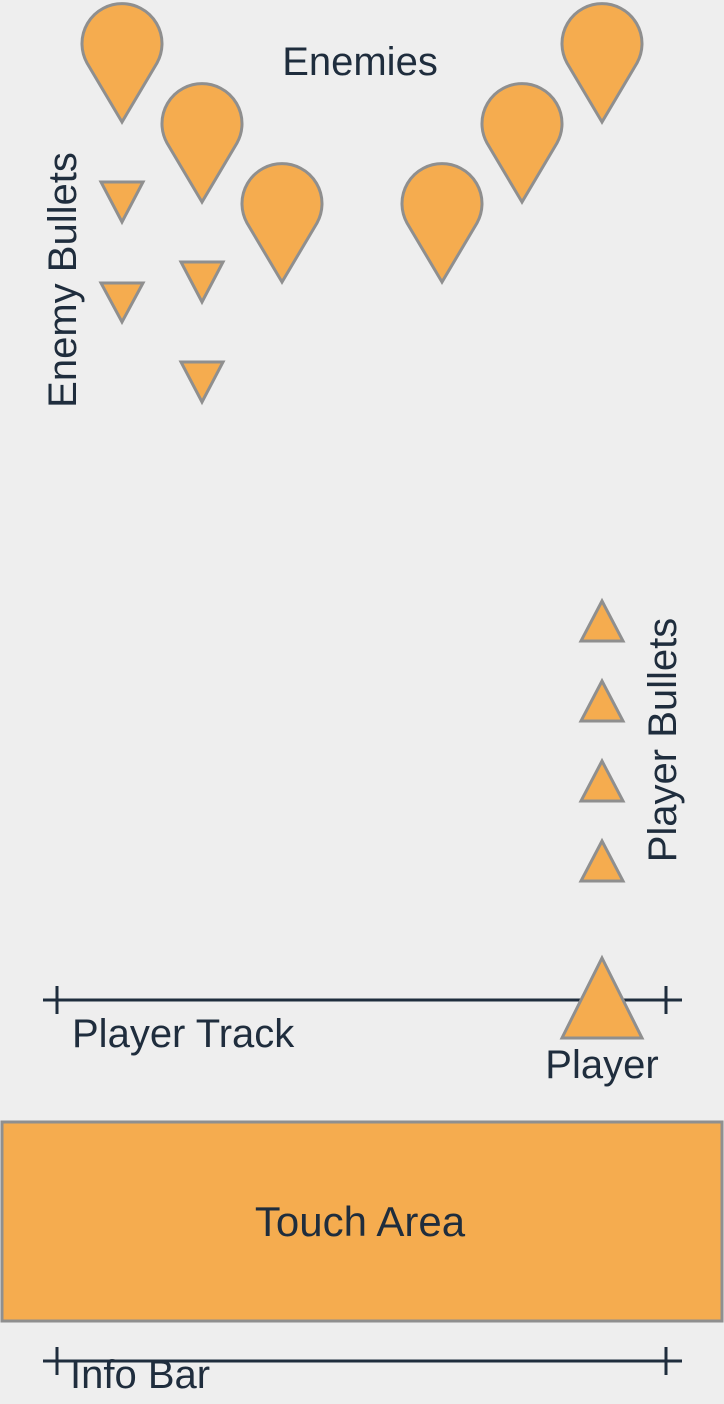 The width and height of the screenshot is (724, 1404). I want to click on touch-area, so click(362, 1221).